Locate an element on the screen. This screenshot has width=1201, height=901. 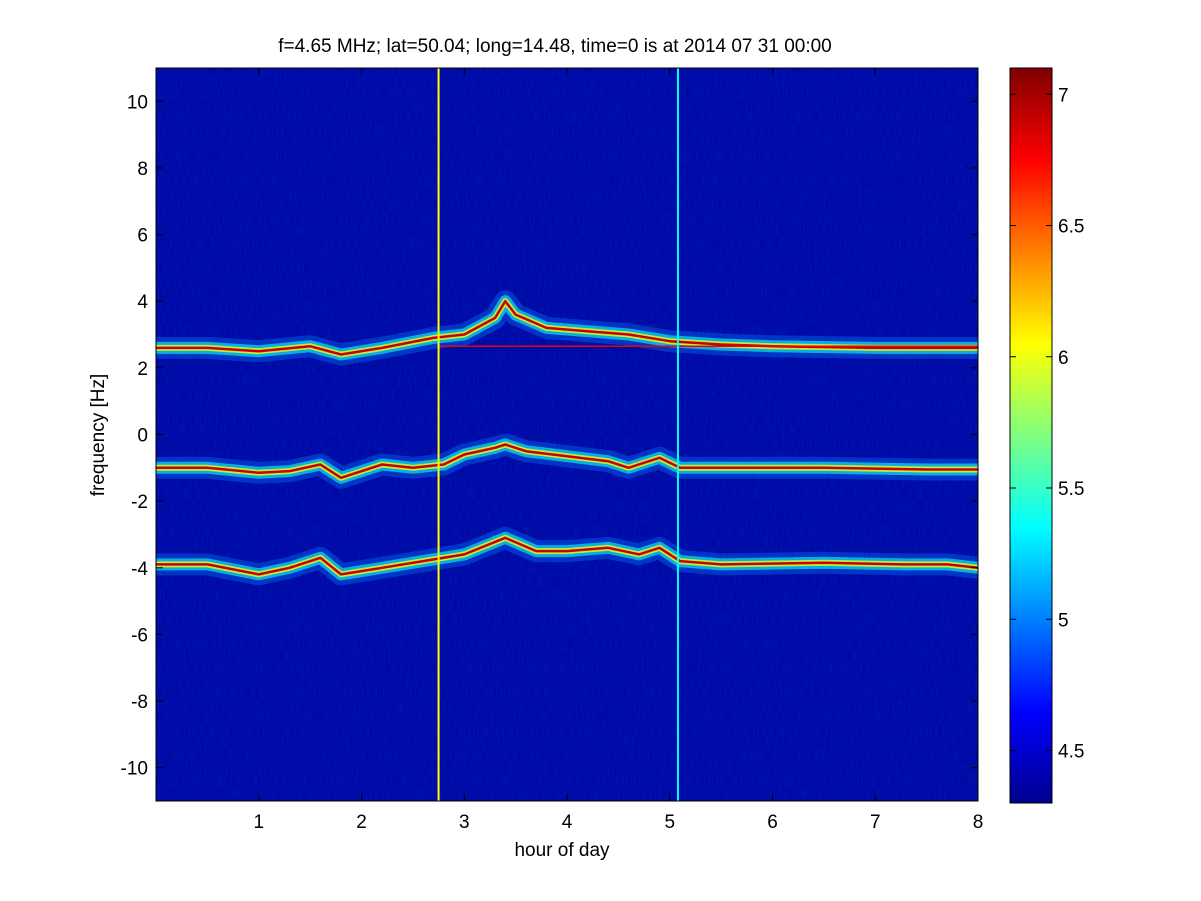
x-axis-label: hour of day is located at coordinates (562, 850).